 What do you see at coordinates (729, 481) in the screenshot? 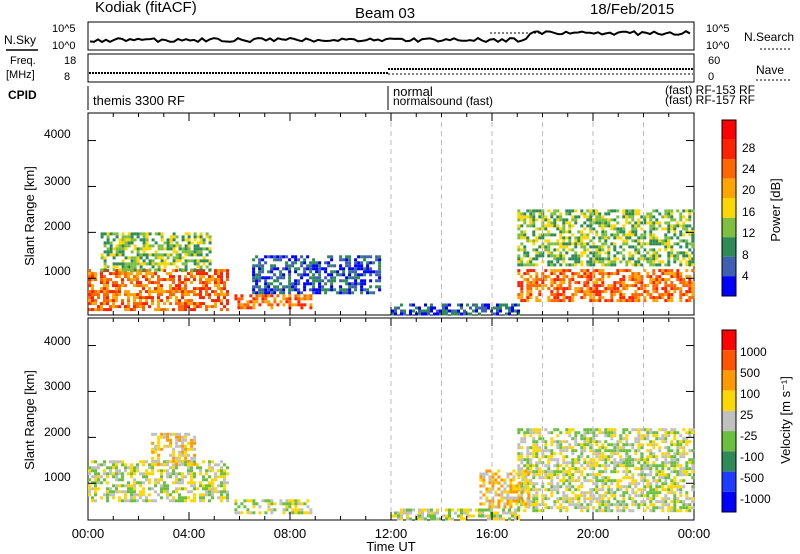
I see `vel-cbar-segment` at bounding box center [729, 481].